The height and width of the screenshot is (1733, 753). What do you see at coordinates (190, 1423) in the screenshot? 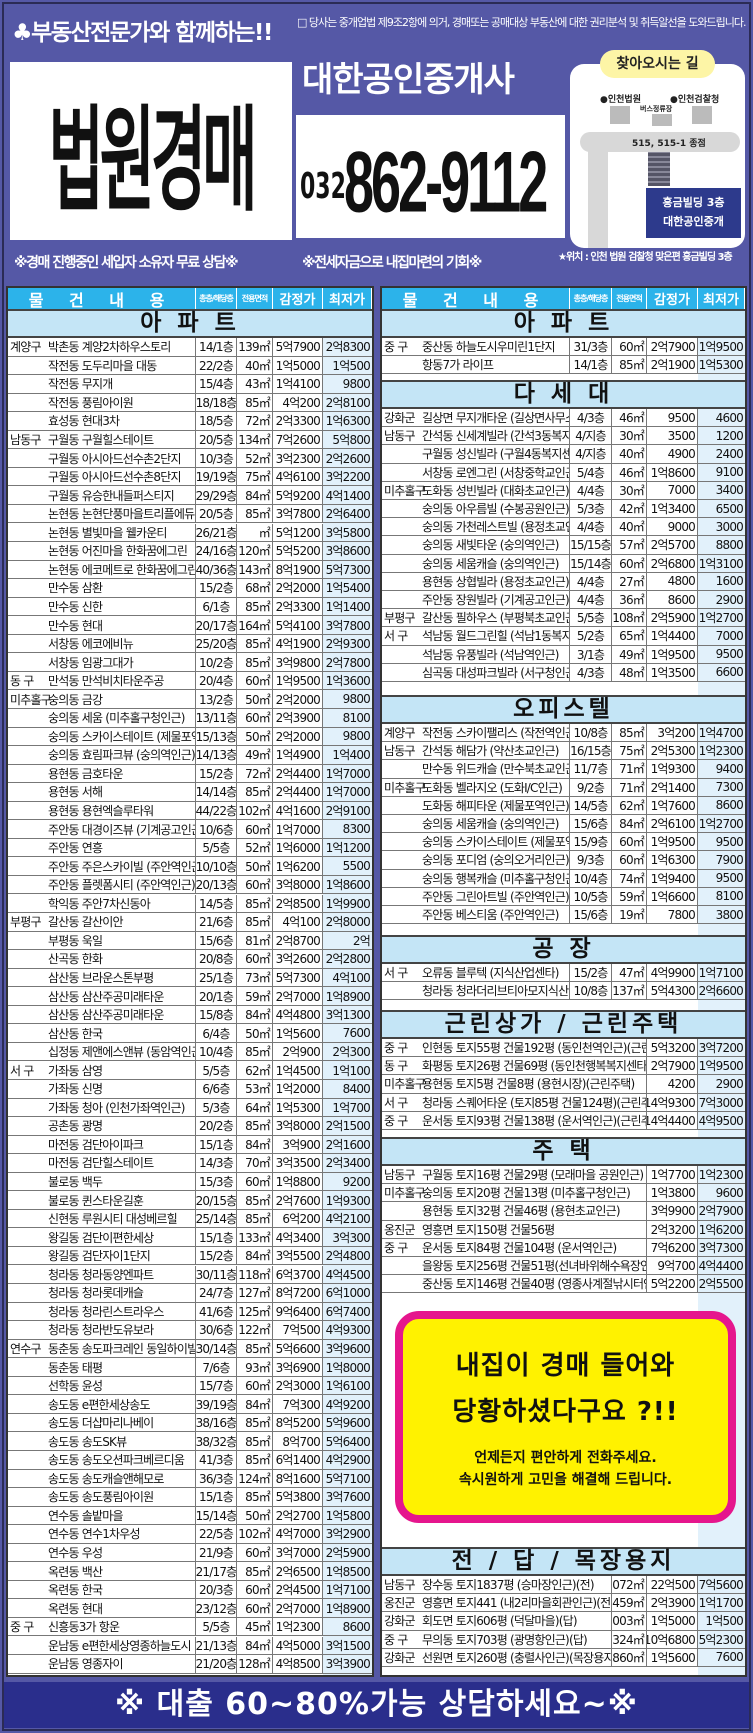
I see `table-row: 송도동 더샵마리나베이 38/16층 85㎡ 8억5200 5억9600` at bounding box center [190, 1423].